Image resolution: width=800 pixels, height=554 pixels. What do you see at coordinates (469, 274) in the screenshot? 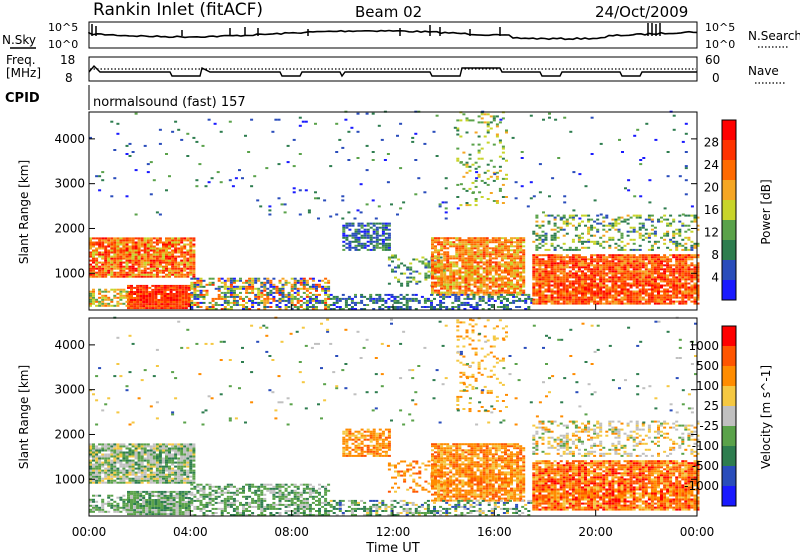
I see `power-cell-1945` at bounding box center [469, 274].